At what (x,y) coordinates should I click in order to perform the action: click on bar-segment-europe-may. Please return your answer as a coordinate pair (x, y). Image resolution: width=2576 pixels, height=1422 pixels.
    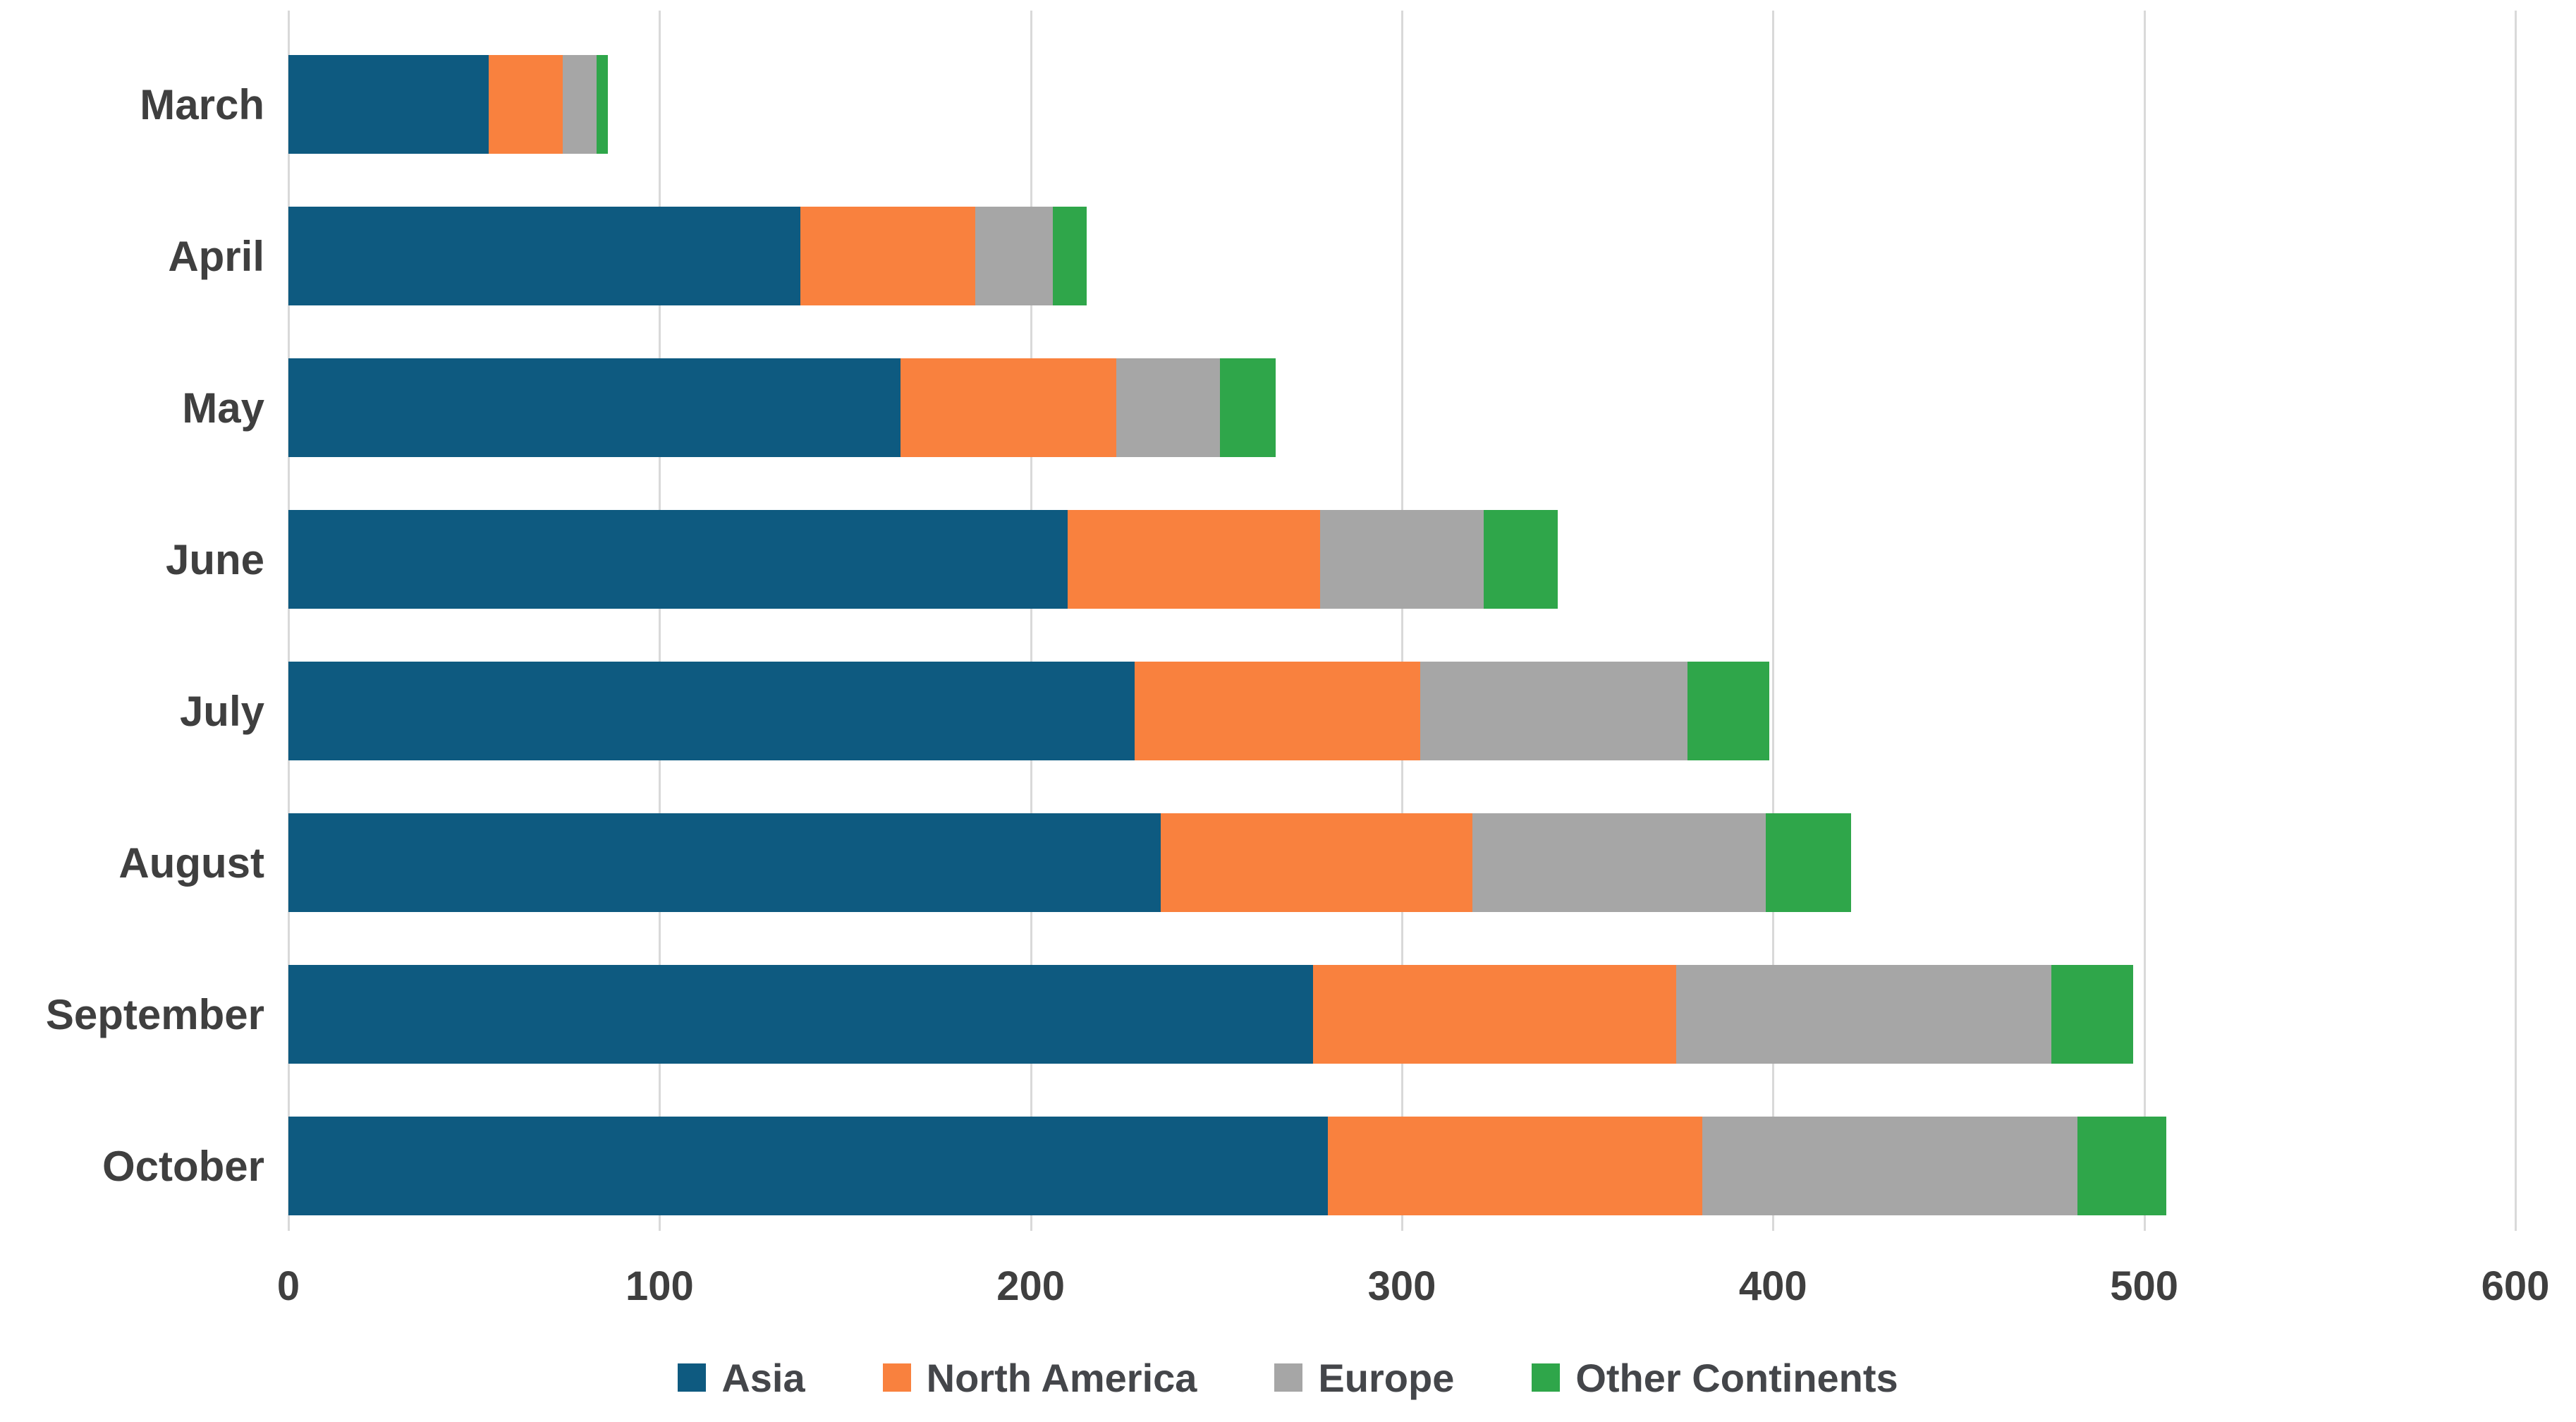
    Looking at the image, I should click on (1168, 408).